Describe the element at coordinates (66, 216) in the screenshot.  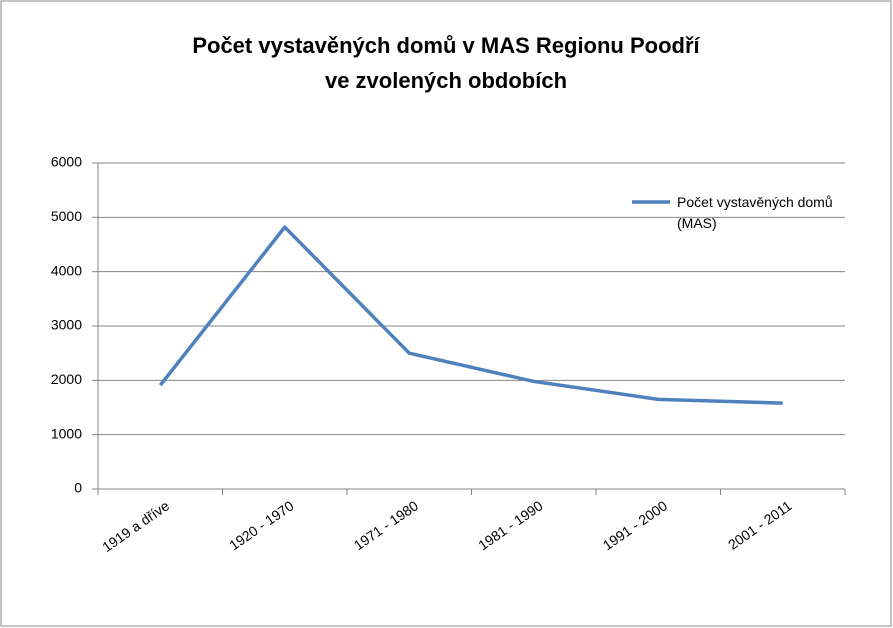
I see `y-tick-label: 5000` at that location.